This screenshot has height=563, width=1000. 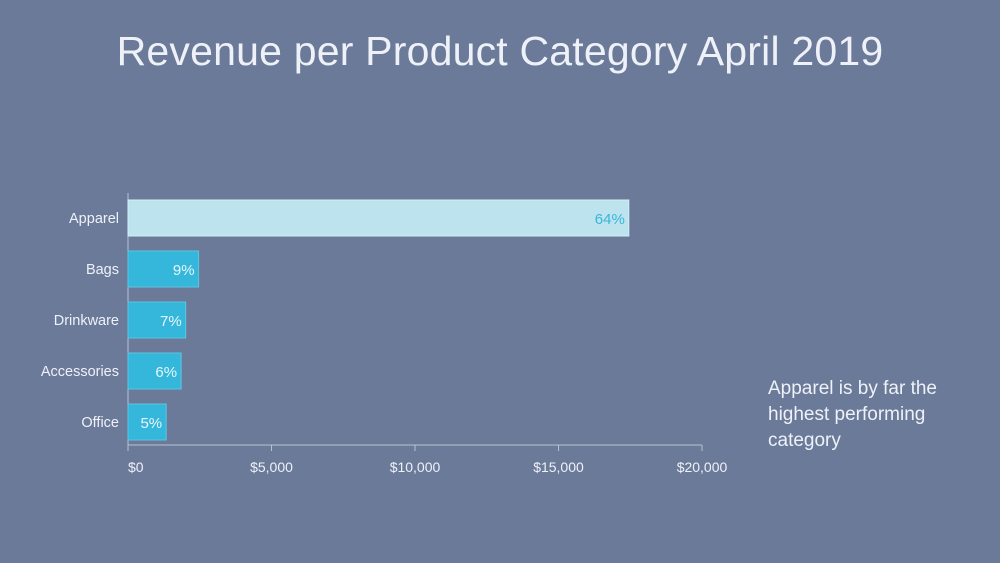 What do you see at coordinates (184, 270) in the screenshot?
I see `data-label: 9%` at bounding box center [184, 270].